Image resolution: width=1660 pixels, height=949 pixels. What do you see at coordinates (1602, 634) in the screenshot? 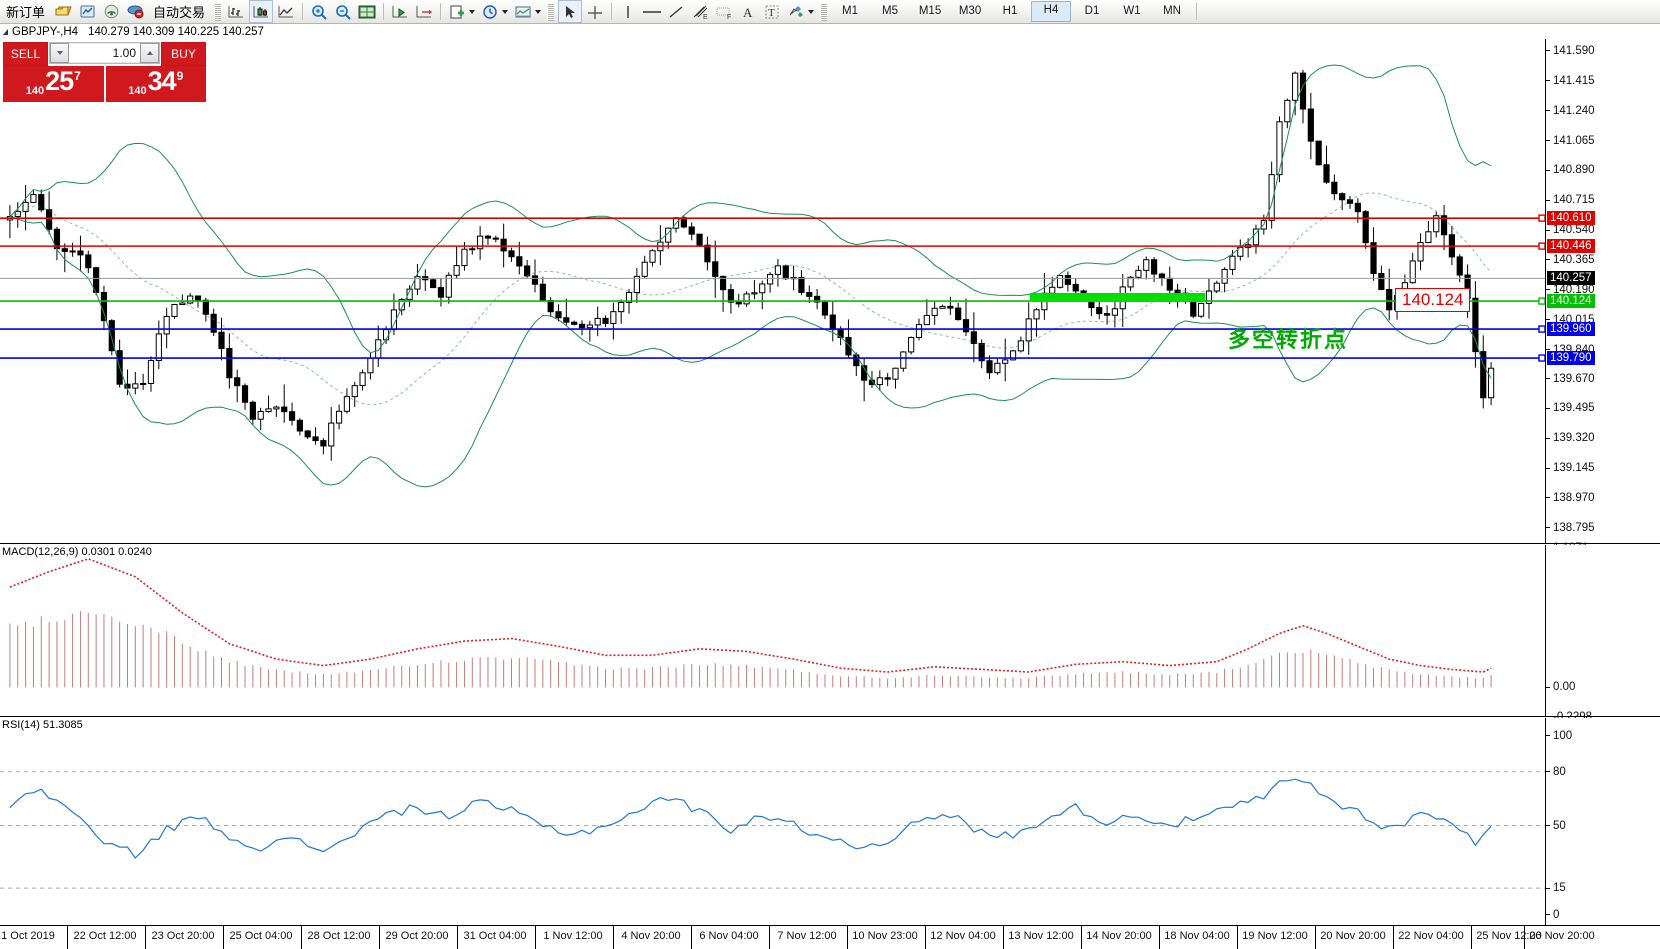
I see `macd-axis: 0.00 -0.2298` at bounding box center [1602, 634].